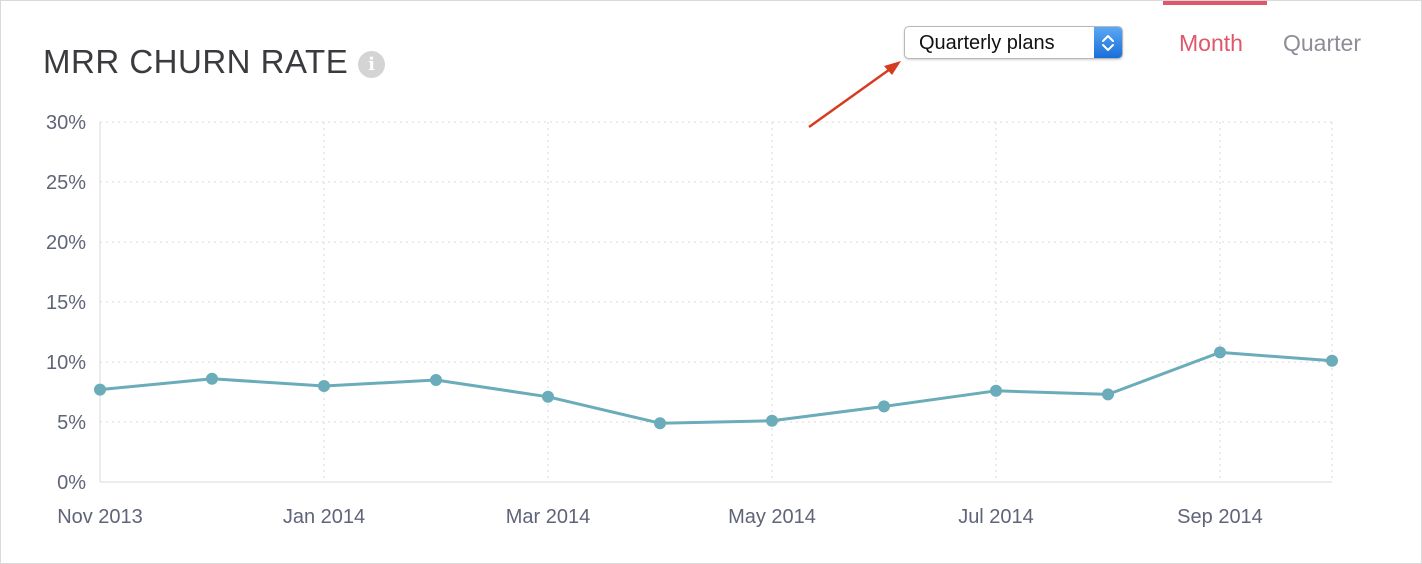  What do you see at coordinates (71, 423) in the screenshot?
I see `y-tick-label: 5%` at bounding box center [71, 423].